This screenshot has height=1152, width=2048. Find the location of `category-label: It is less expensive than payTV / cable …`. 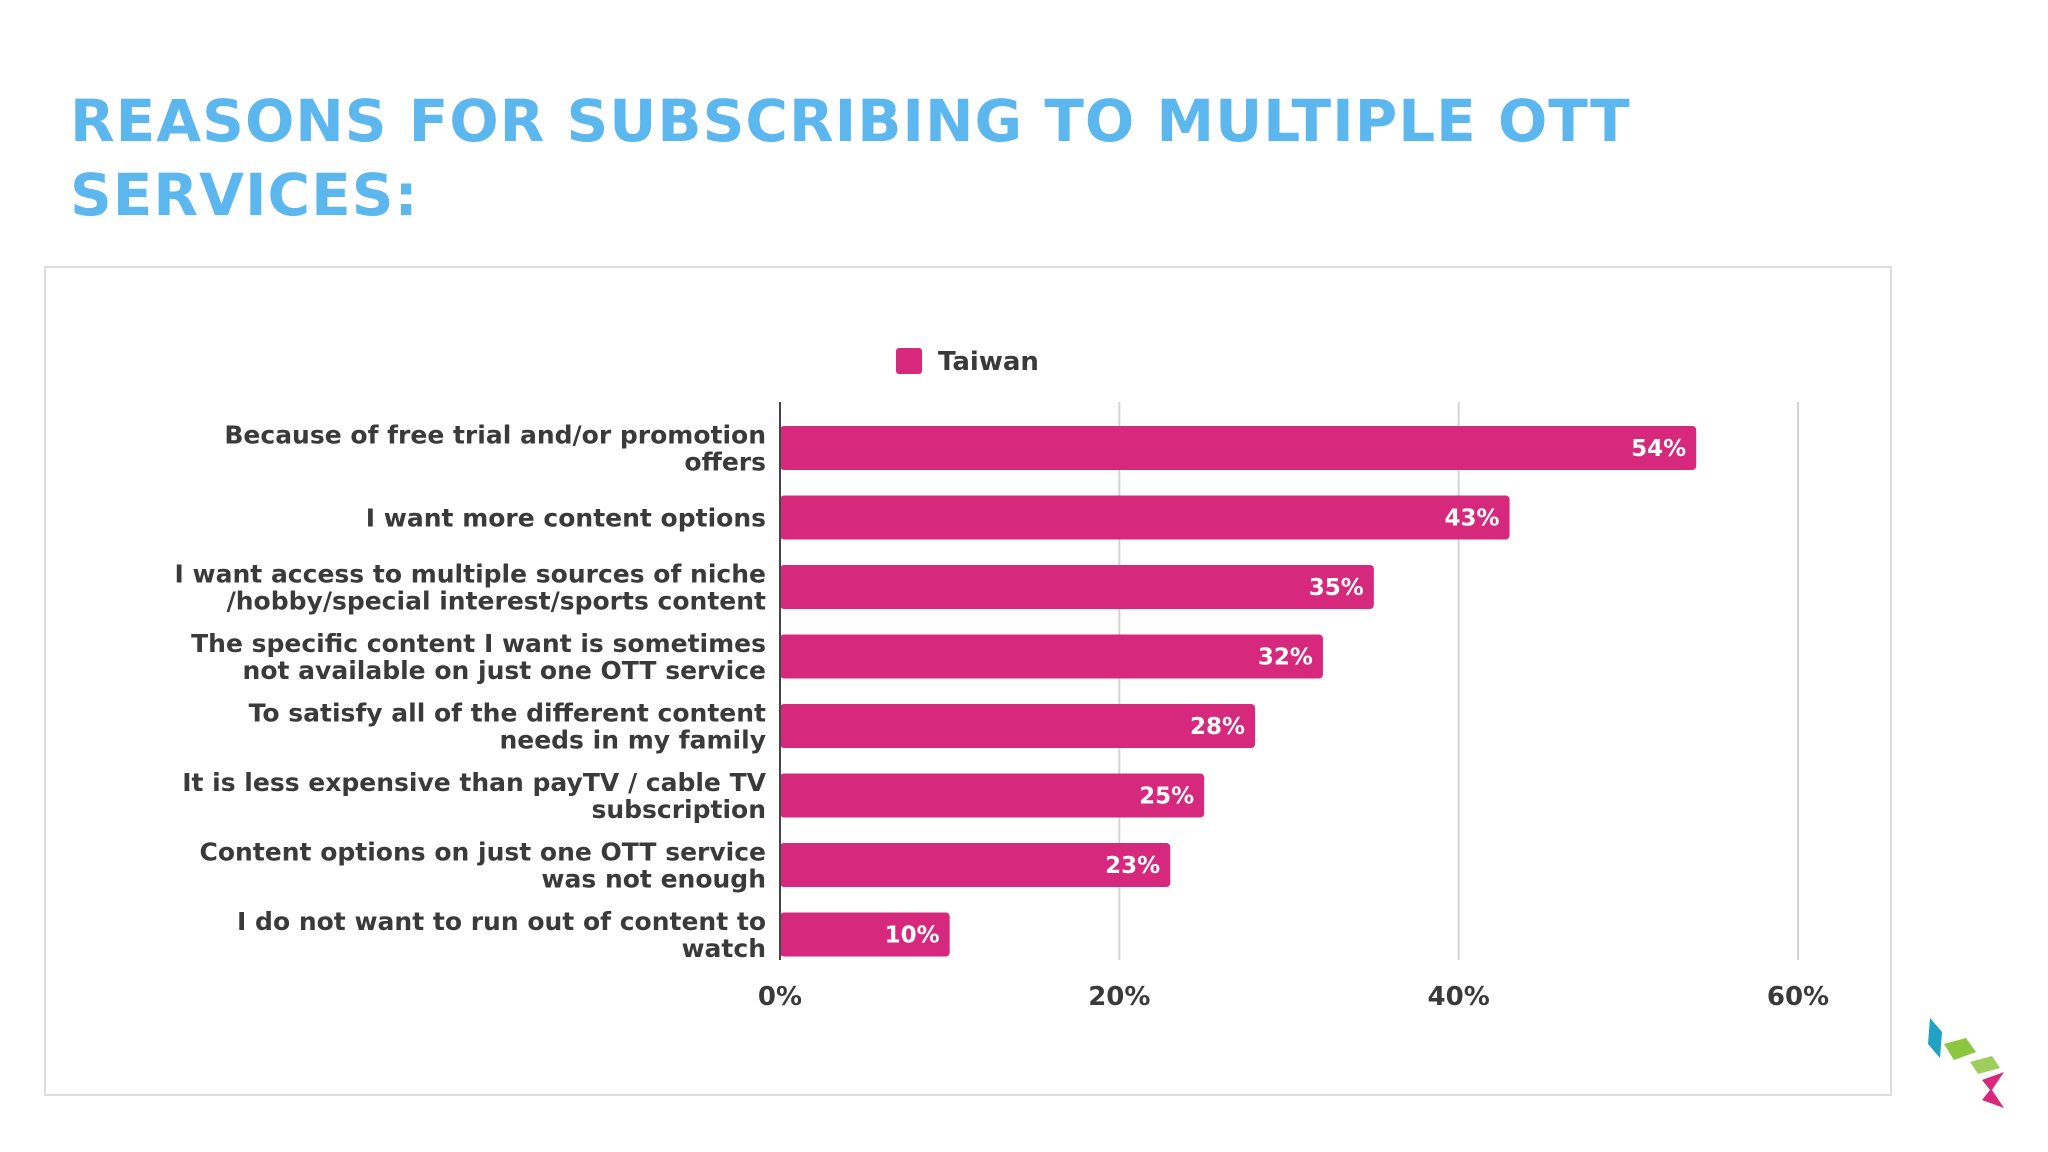

category-label: It is less expensive than payTV / cable … is located at coordinates (474, 796).